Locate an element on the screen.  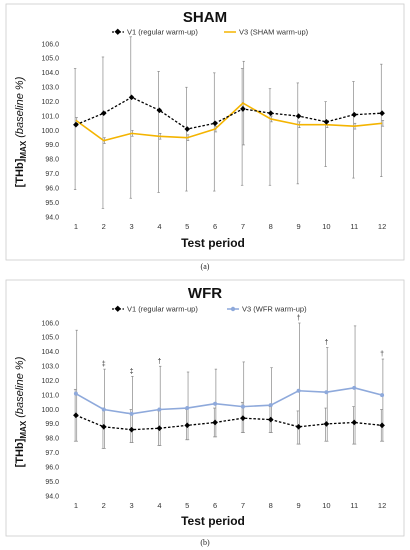
legend: V1 (regular warm-up) V3 (WFR warm-up) is located at coordinates (209, 309).